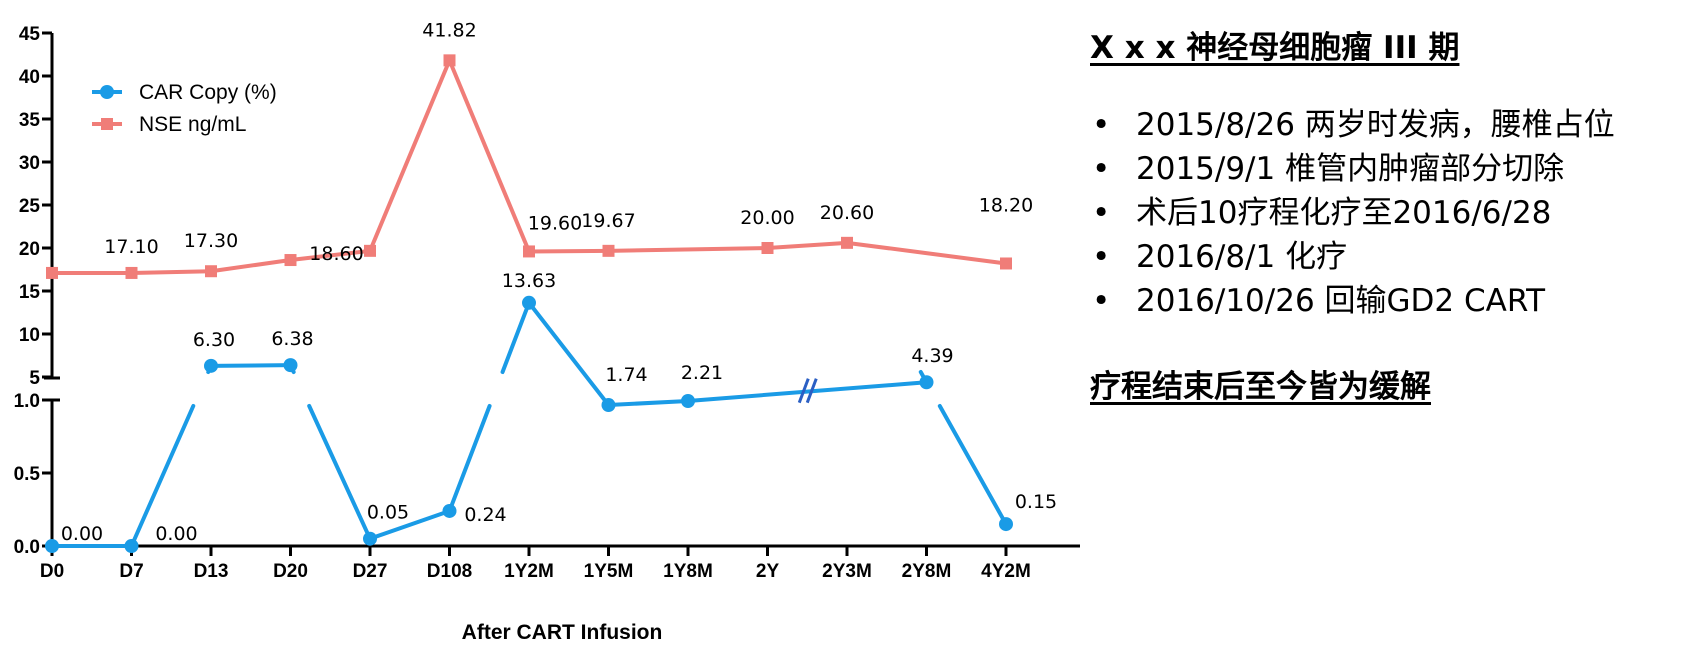 This screenshot has height=652, width=1698. I want to click on bullet-item: • 2016/8/1 化疗, so click(1390, 257).